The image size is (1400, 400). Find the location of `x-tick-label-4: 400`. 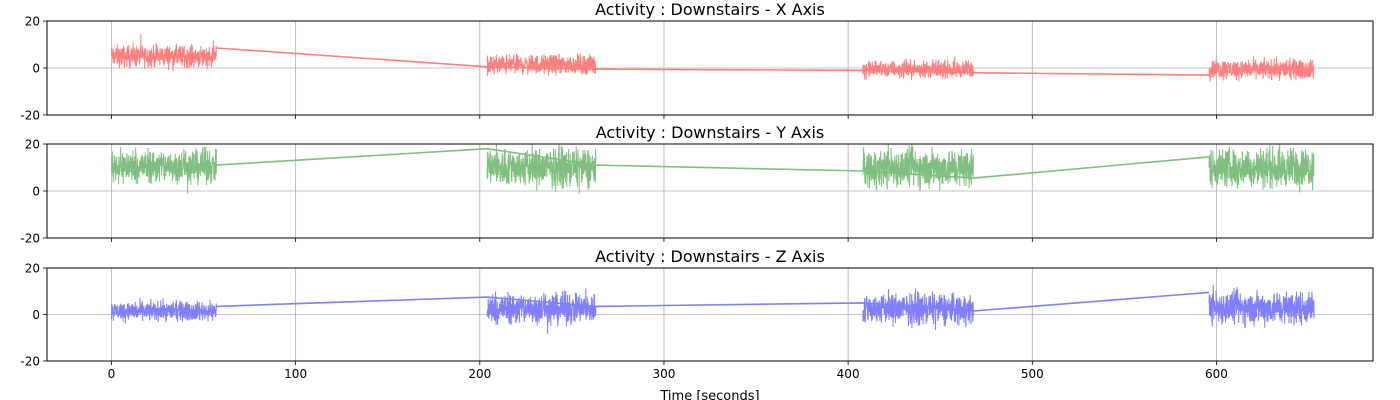

x-tick-label-4: 400 is located at coordinates (848, 374).